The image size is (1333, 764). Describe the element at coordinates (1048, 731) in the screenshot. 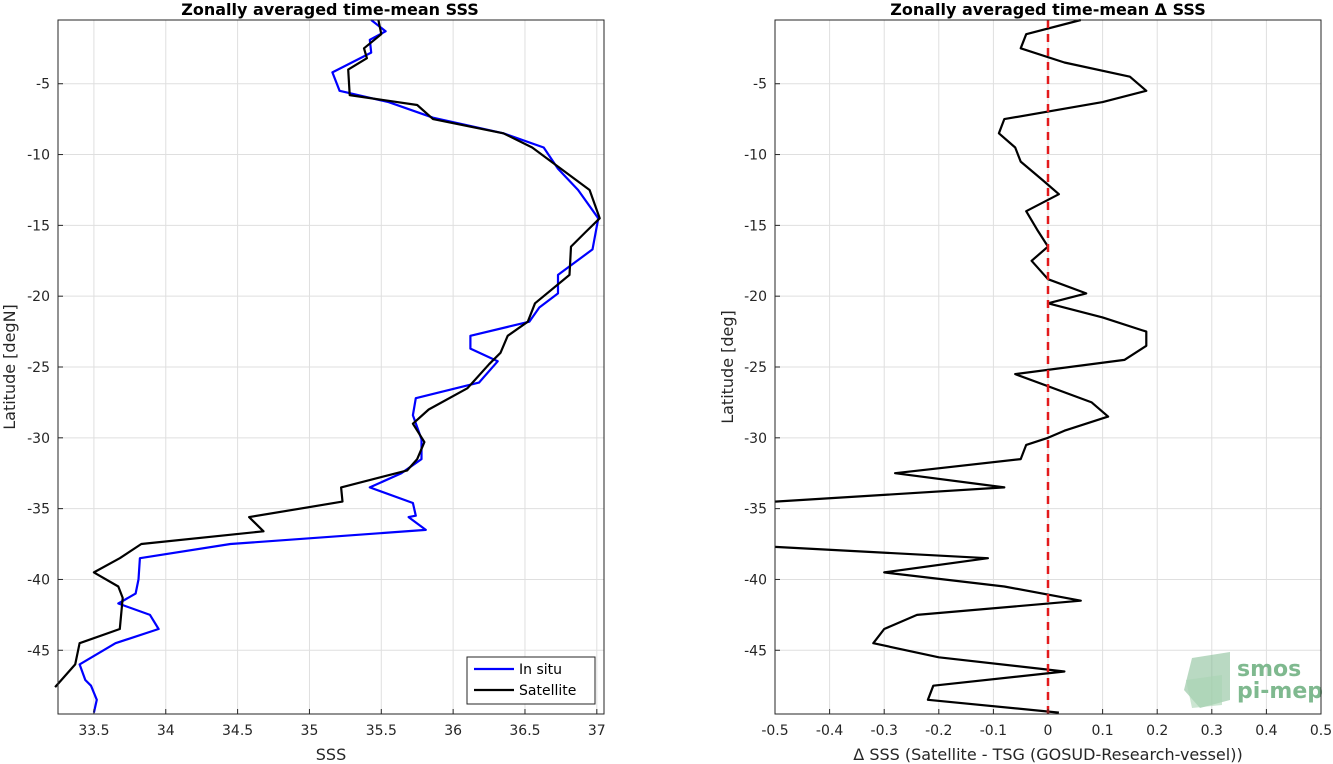

I see `right-x-tick-label: 0` at that location.